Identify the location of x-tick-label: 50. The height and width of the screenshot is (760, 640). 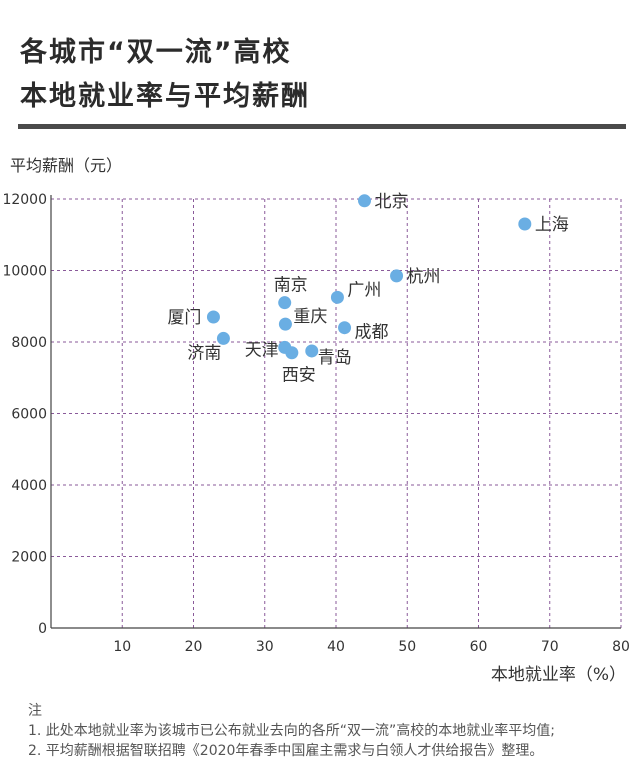
(407, 647).